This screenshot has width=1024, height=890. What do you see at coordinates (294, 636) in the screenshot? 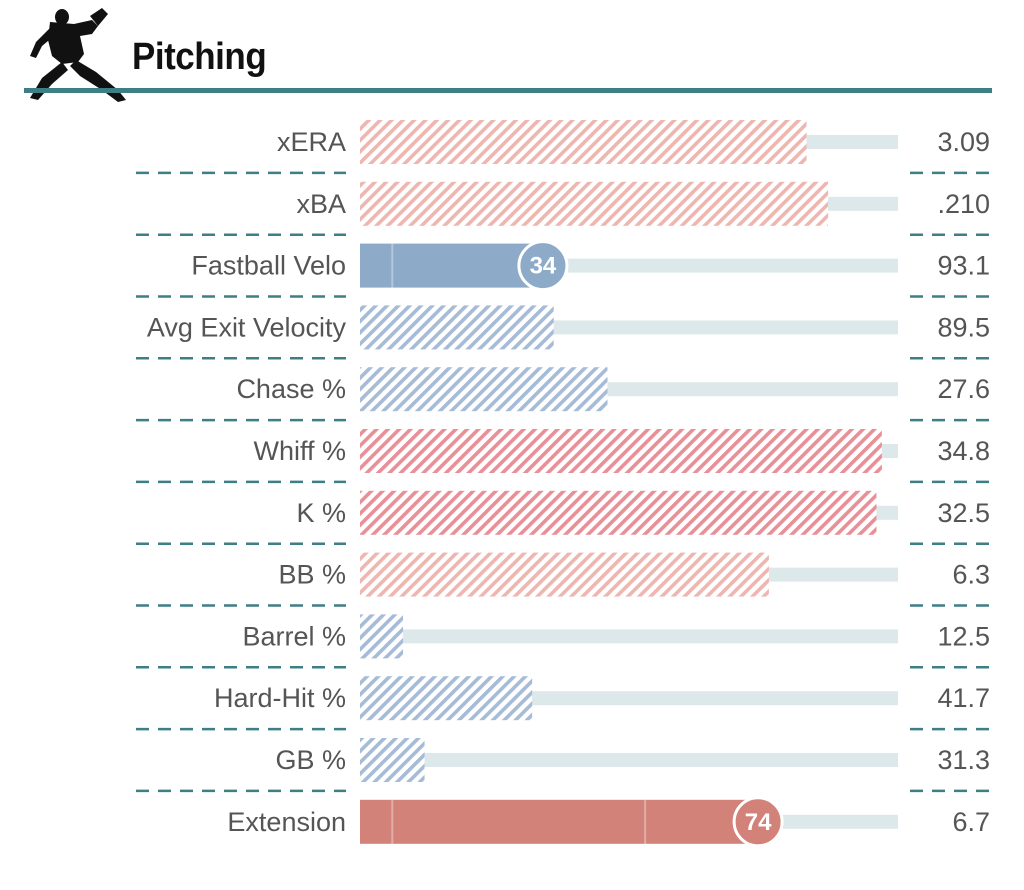
I see `metric-label: Barrel %` at bounding box center [294, 636].